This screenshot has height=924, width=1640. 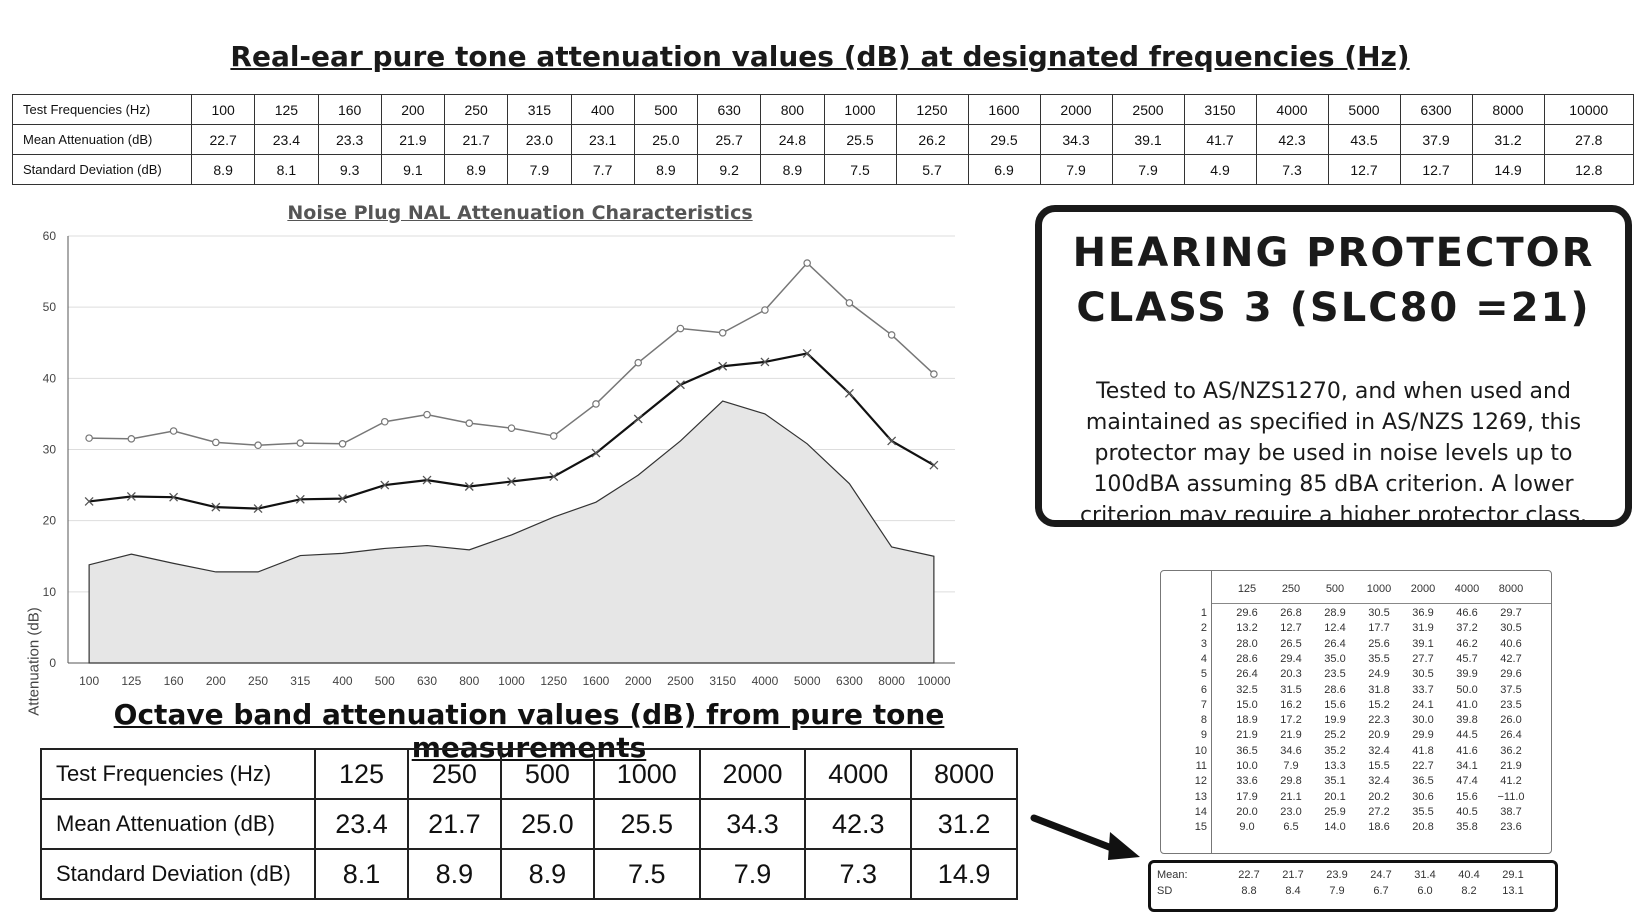 What do you see at coordinates (1467, 811) in the screenshot?
I see `scan-cell: 40.5` at bounding box center [1467, 811].